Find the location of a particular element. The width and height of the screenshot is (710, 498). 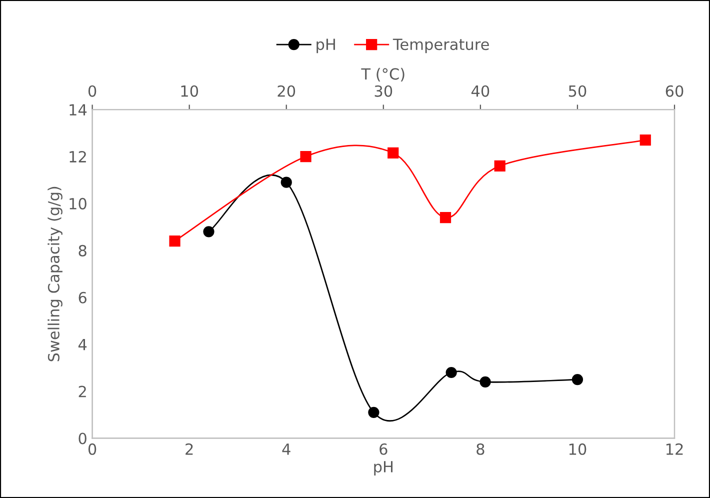

legend-label: Temperature is located at coordinates (440, 46).